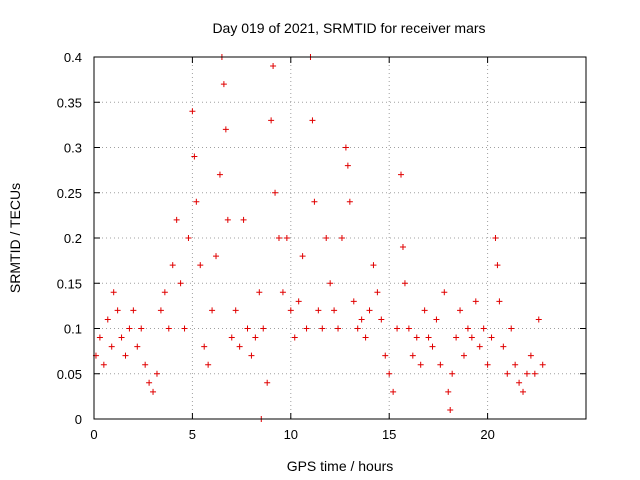 The width and height of the screenshot is (640, 480). I want to click on y-tick-label: 0.25, so click(69, 193).